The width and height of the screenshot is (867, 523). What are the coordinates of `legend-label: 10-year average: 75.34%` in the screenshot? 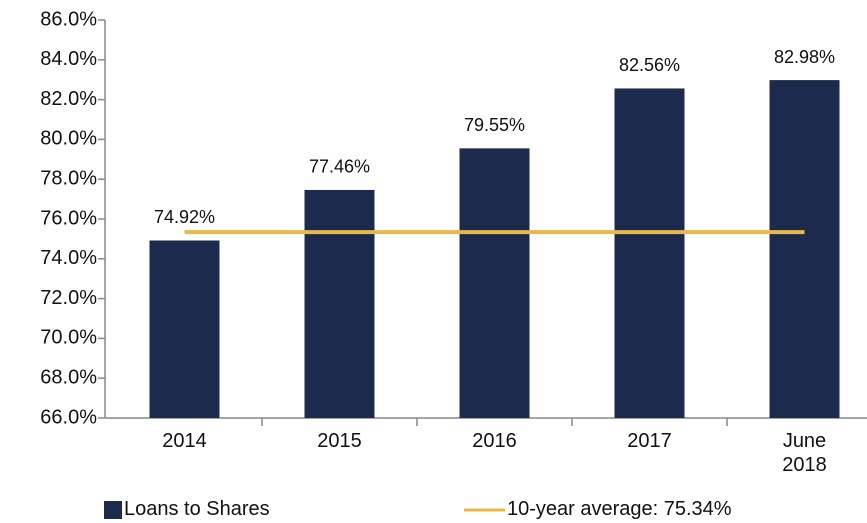 It's located at (619, 509).